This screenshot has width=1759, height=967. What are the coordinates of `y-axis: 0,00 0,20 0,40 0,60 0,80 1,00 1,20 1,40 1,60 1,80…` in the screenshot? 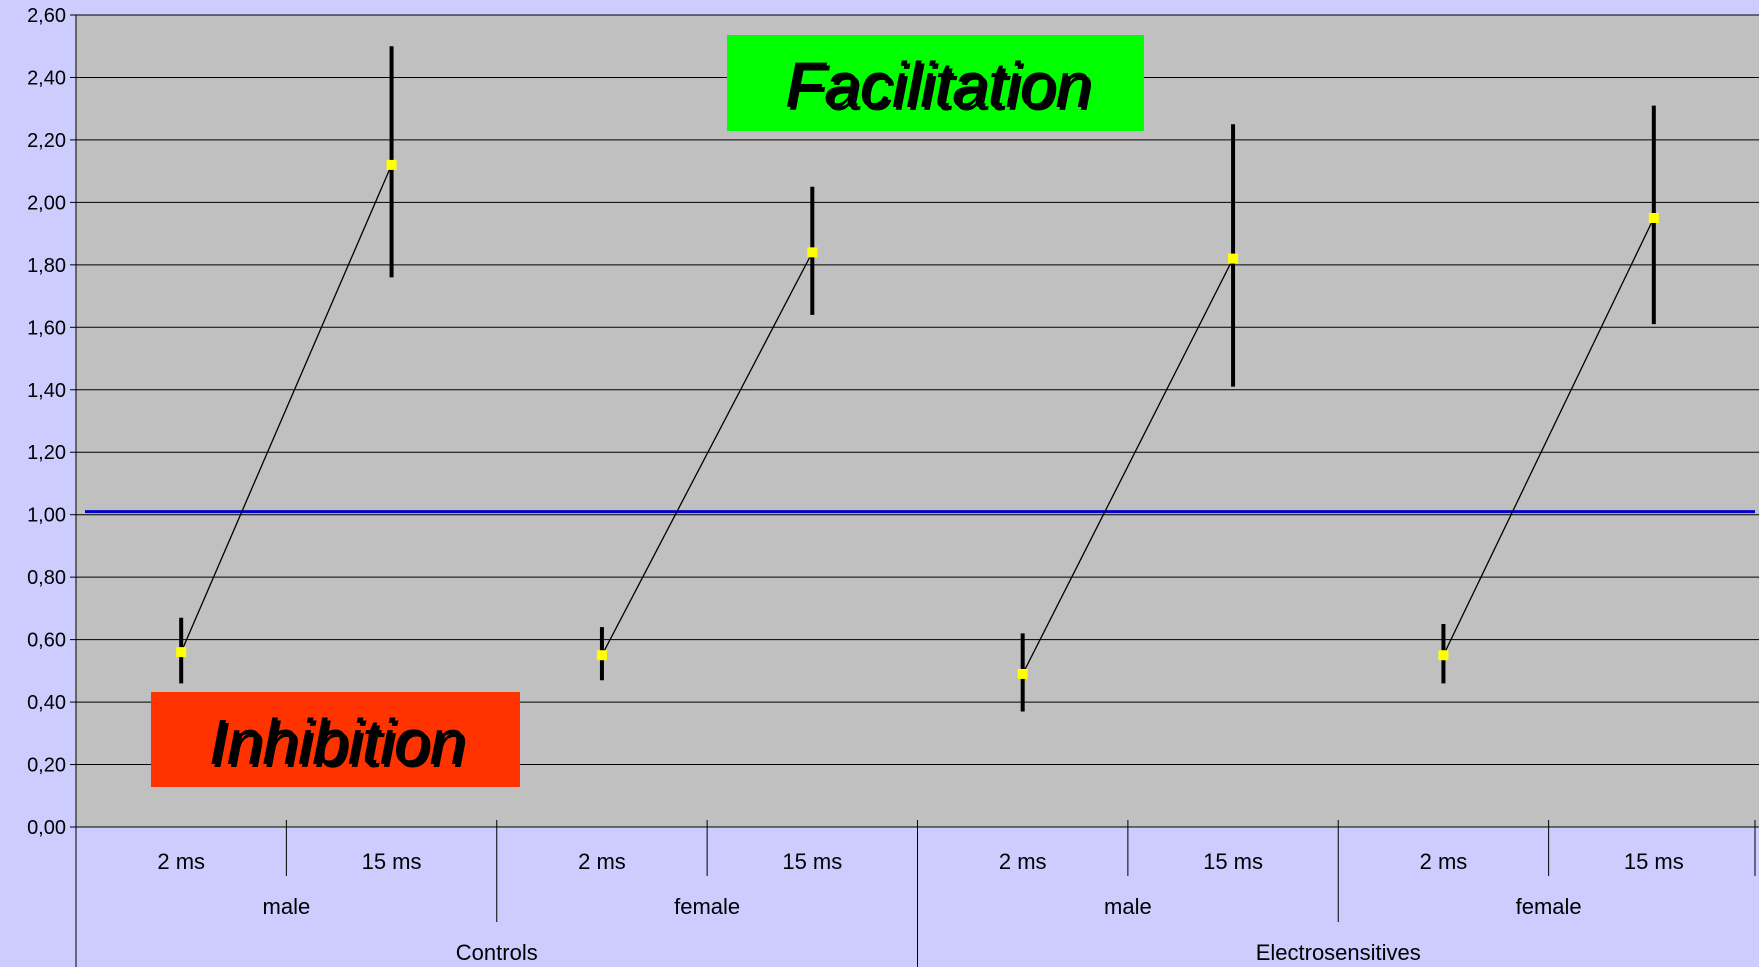 It's located at (52, 422).